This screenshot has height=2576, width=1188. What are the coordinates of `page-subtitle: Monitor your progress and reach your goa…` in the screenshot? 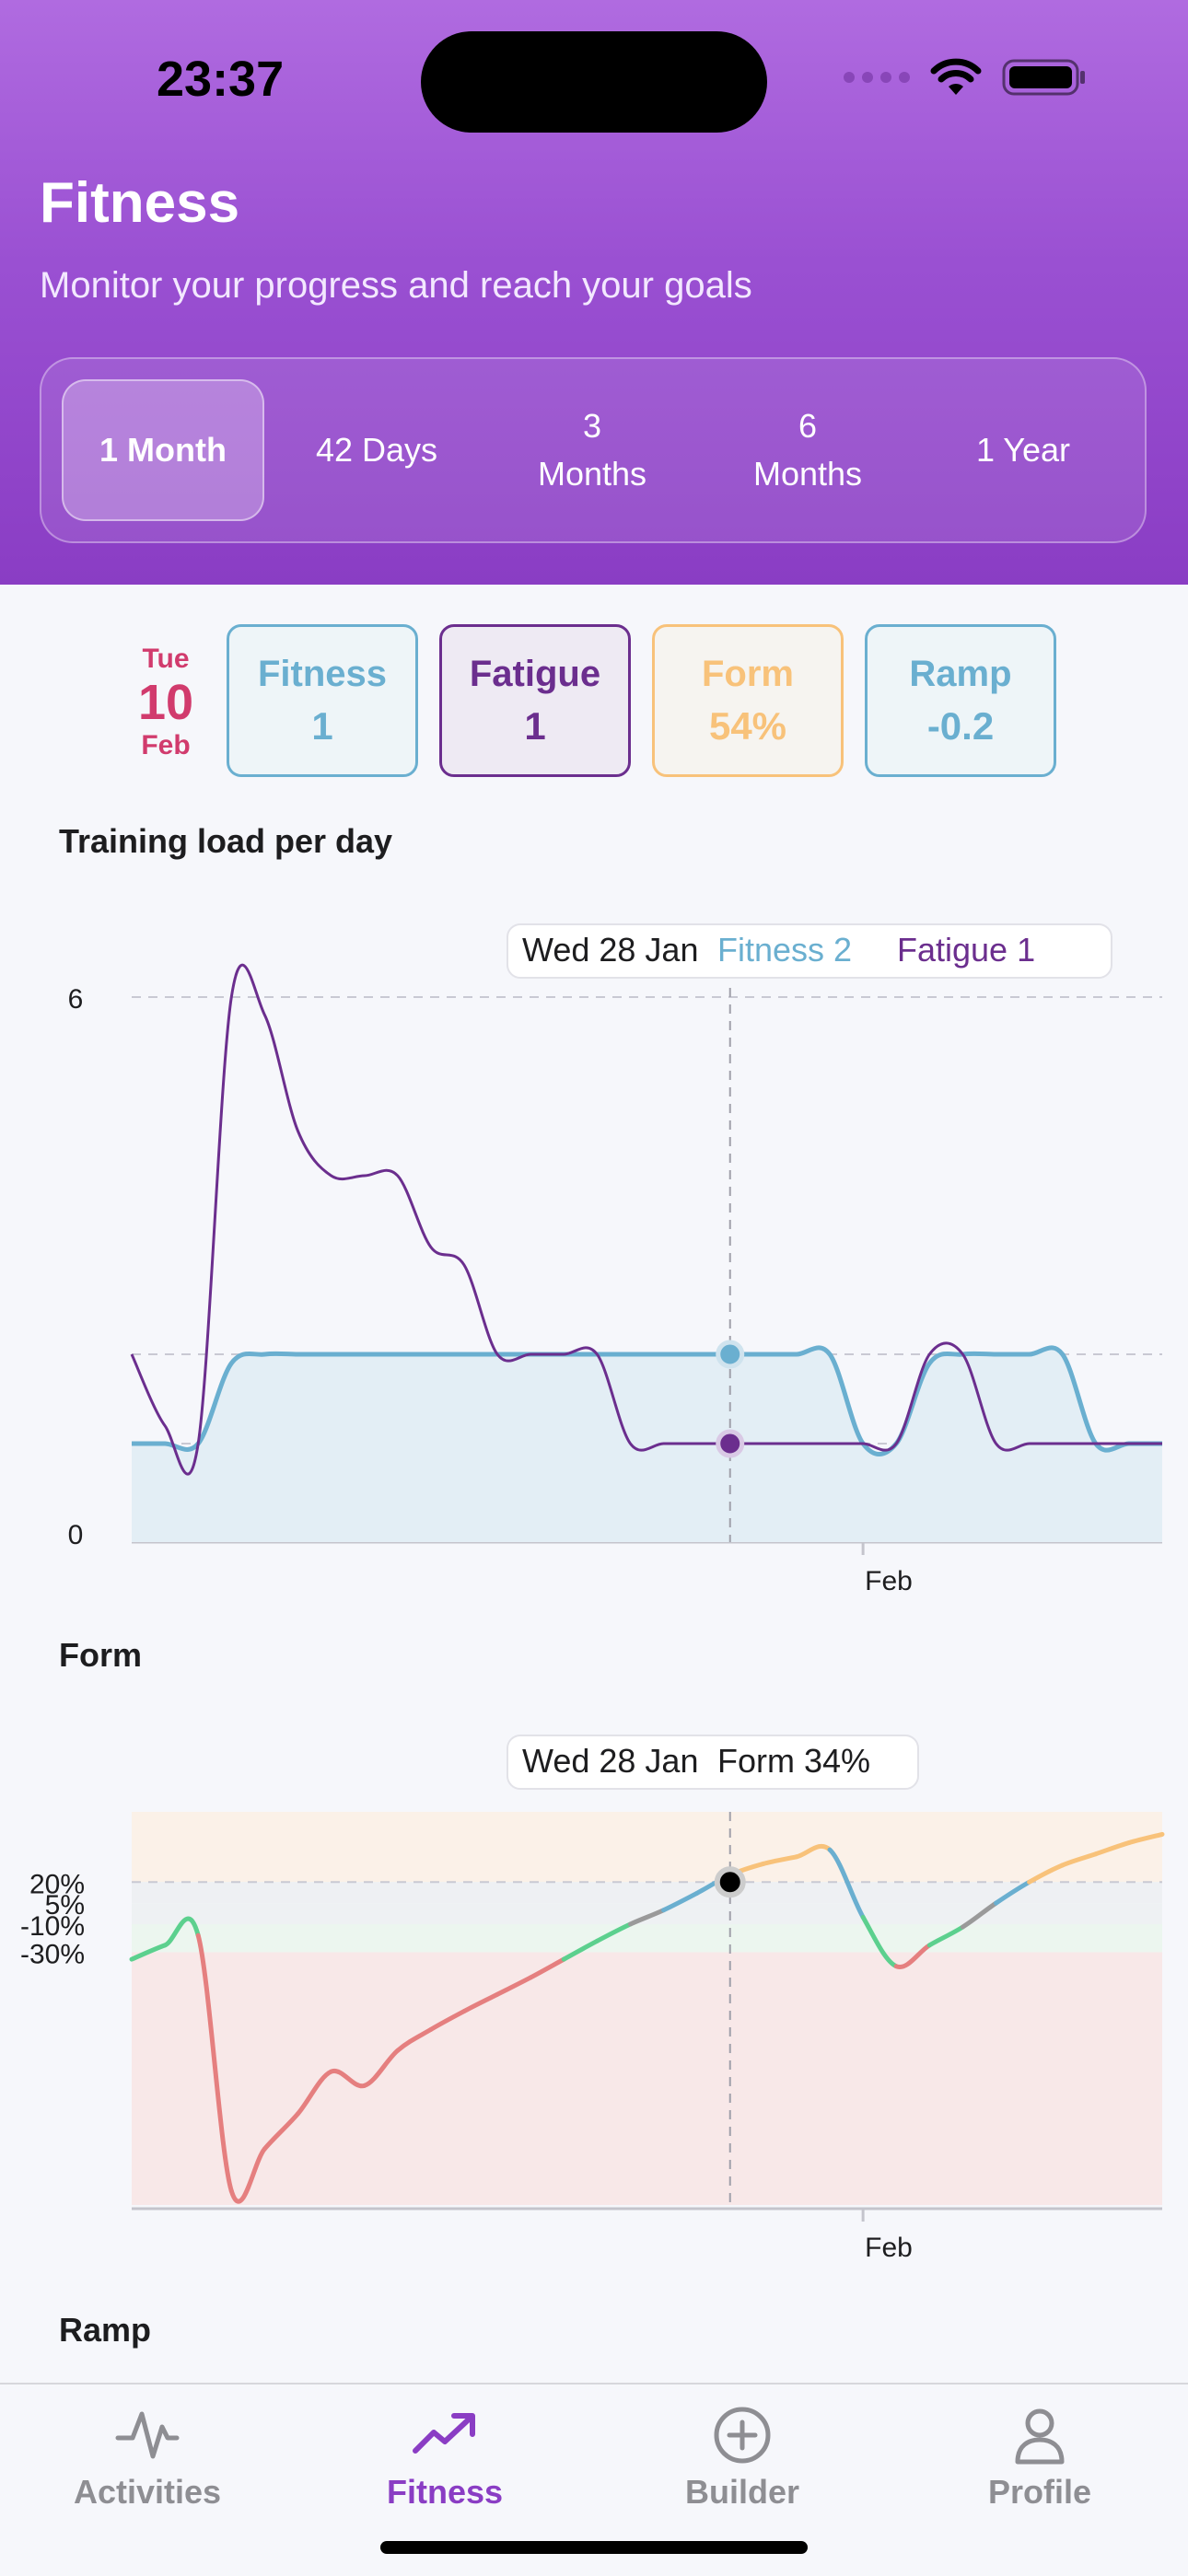 It's located at (396, 285).